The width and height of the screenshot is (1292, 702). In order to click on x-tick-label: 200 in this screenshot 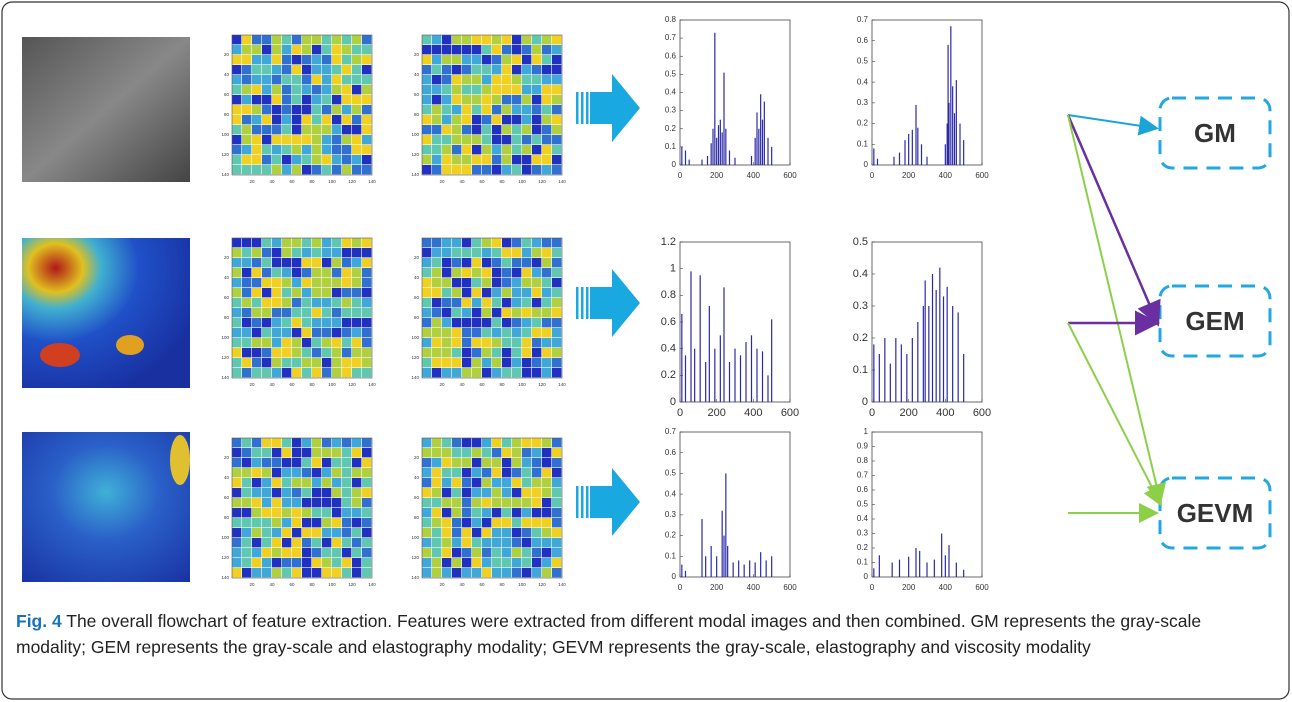, I will do `click(716, 413)`.